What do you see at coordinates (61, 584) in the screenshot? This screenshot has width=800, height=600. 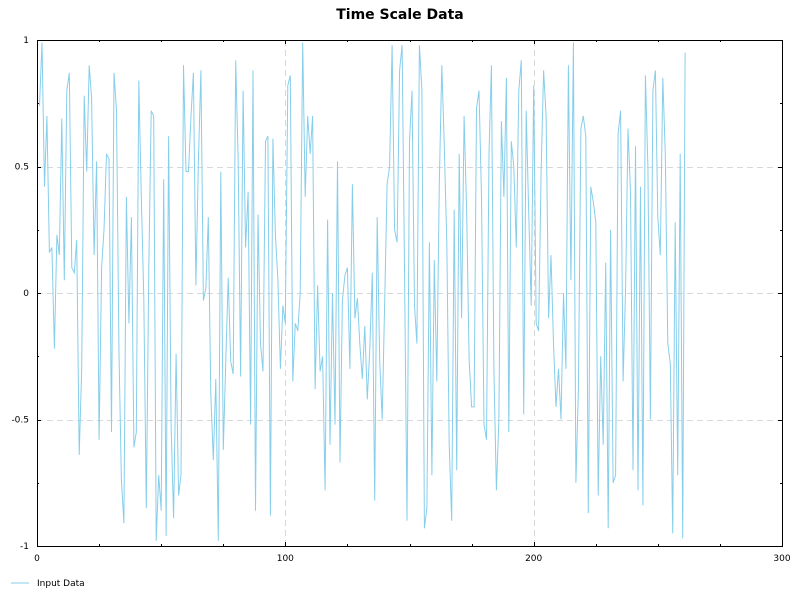 I see `legend-label-input-data: Input Data` at bounding box center [61, 584].